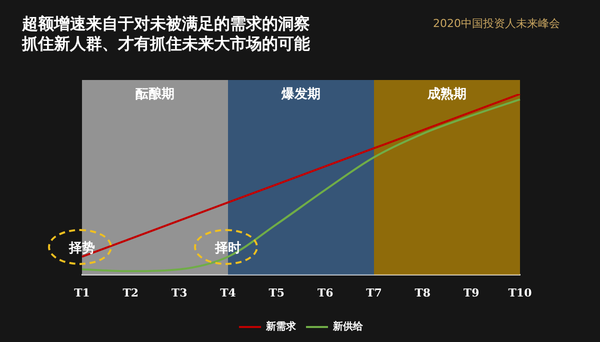 The image size is (600, 342). What do you see at coordinates (471, 293) in the screenshot?
I see `x-tick-label: T9` at bounding box center [471, 293].